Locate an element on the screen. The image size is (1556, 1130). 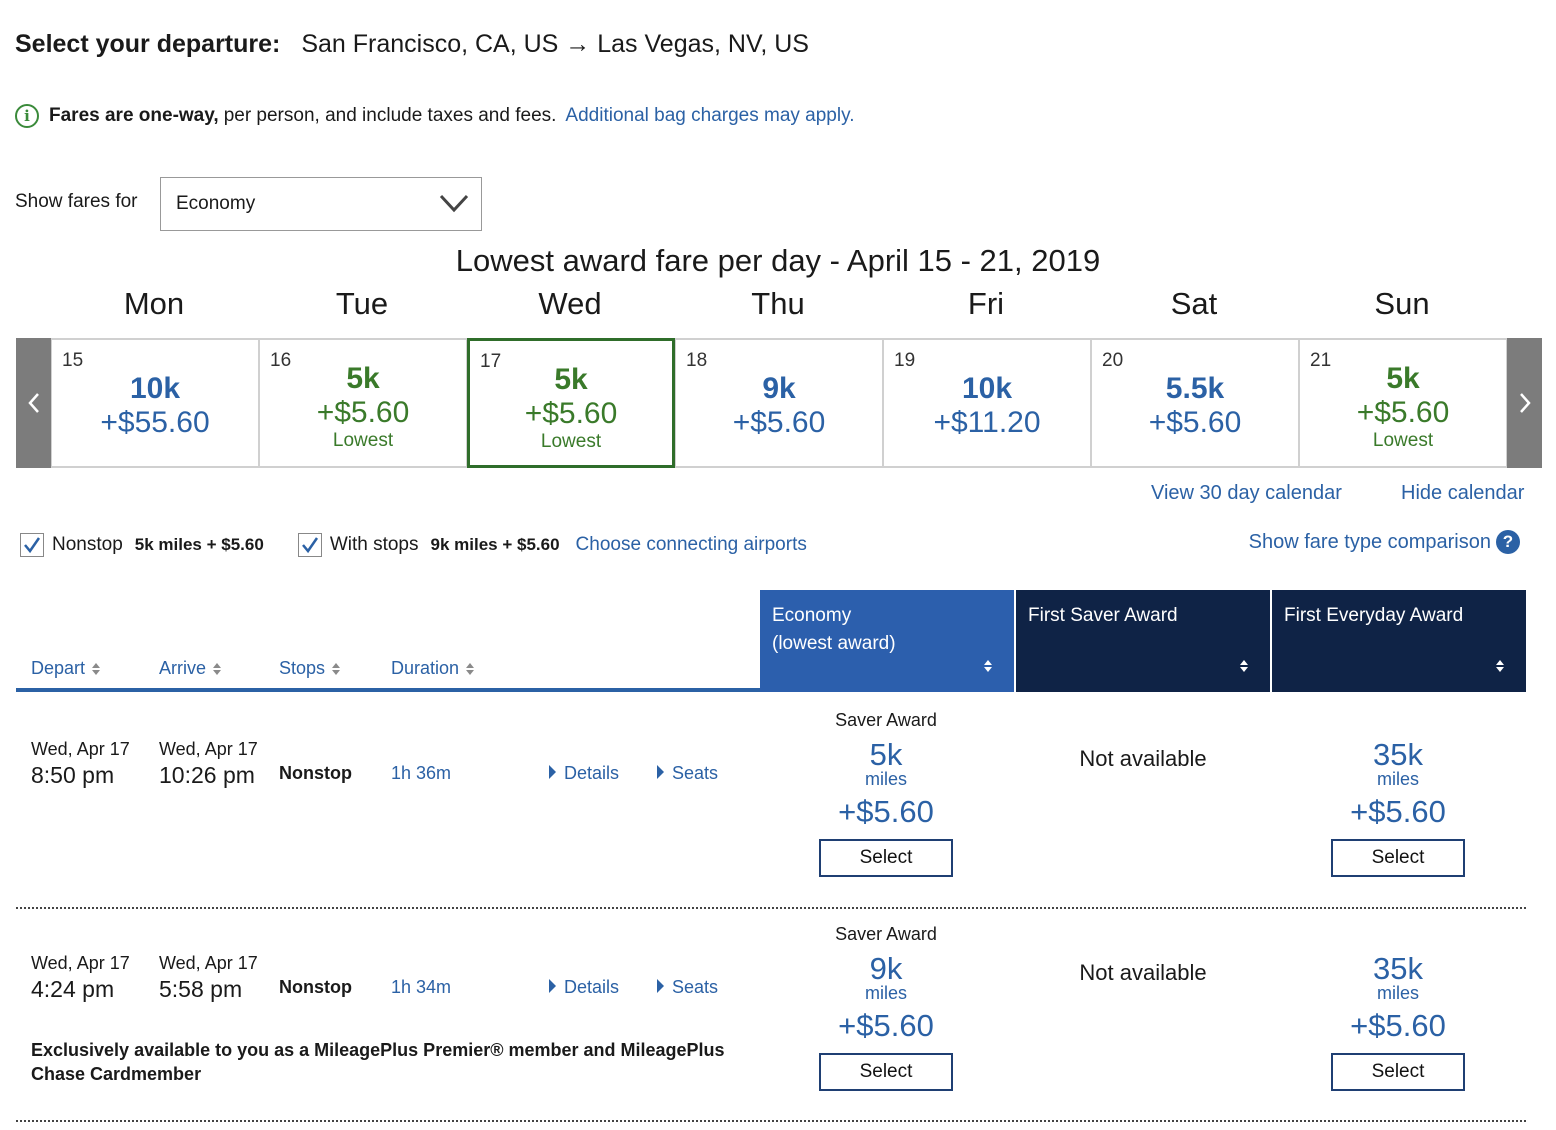
lowest-label: Lowest is located at coordinates (1403, 440).